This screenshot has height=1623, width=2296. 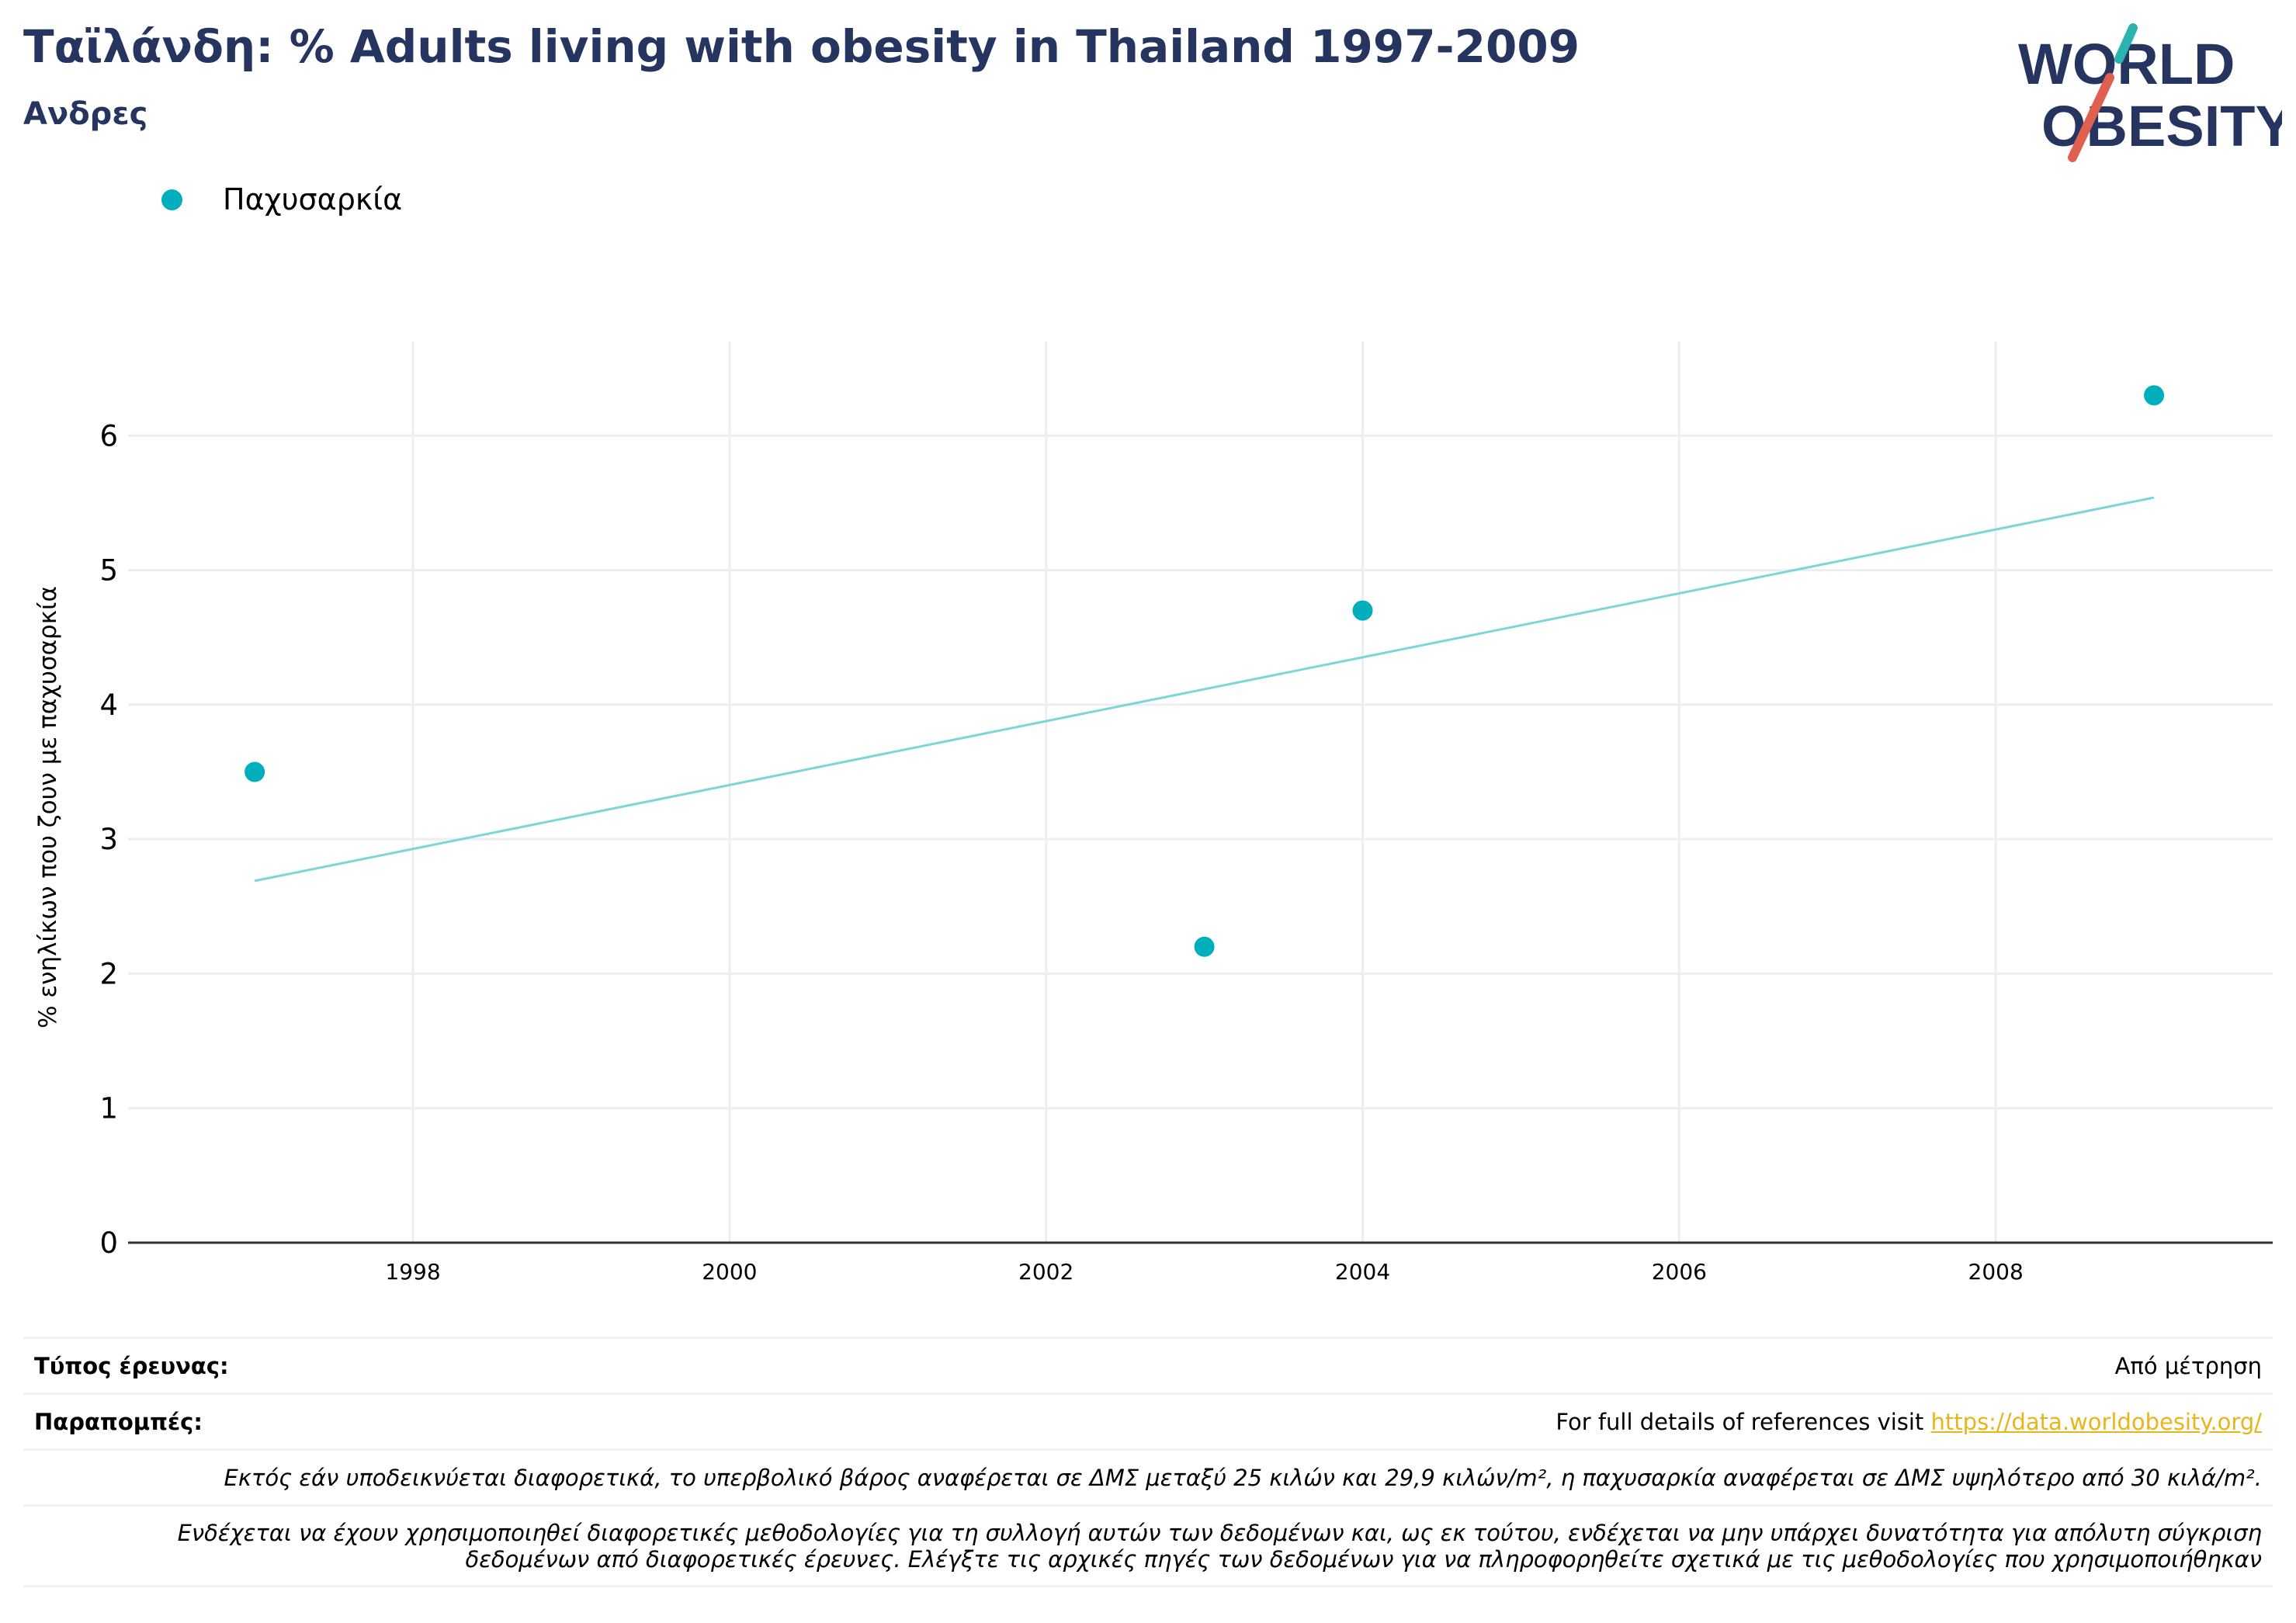 I want to click on references-text: For full details of references visit, so click(x=1743, y=1421).